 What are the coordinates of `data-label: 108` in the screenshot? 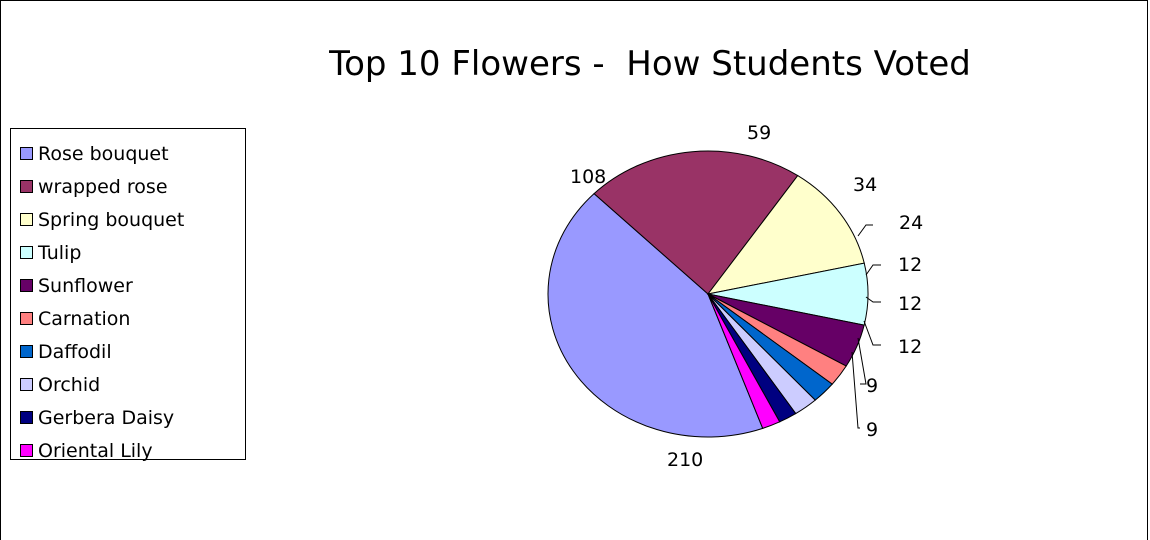 It's located at (588, 177).